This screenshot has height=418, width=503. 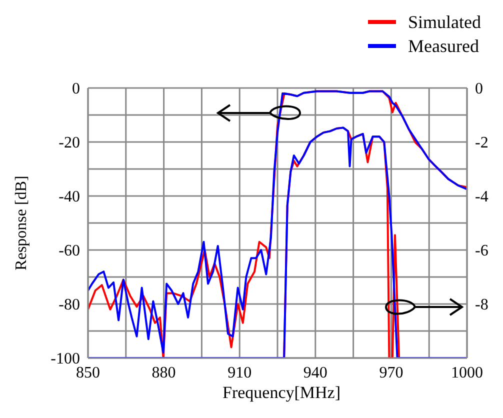 What do you see at coordinates (479, 89) in the screenshot?
I see `y2-tick-label: 0` at bounding box center [479, 89].